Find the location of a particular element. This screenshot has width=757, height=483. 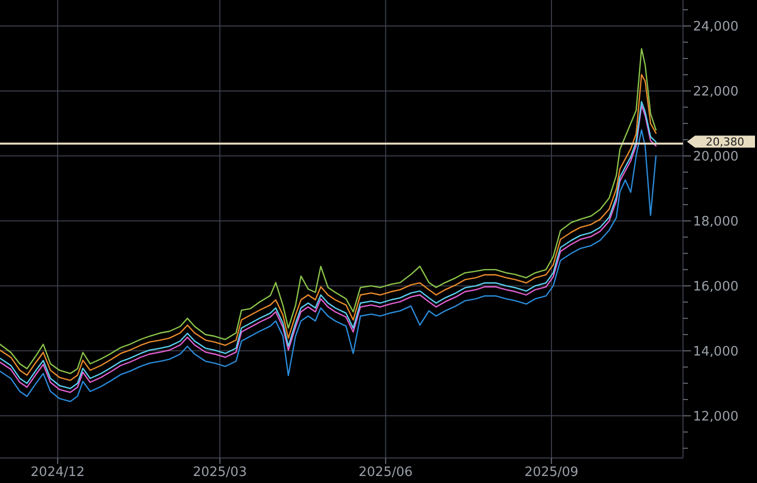

y-tick-label: 22,000 is located at coordinates (715, 92).